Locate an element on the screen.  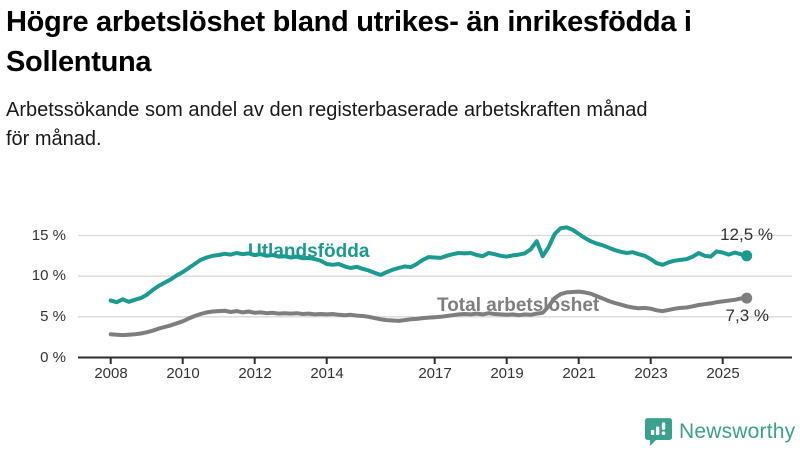
series-end-dot-utlandsfodda is located at coordinates (747, 256).